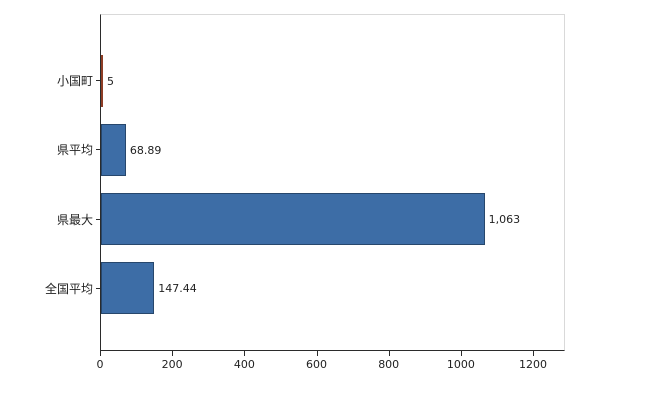 This screenshot has height=400, width=650. Describe the element at coordinates (100, 364) in the screenshot. I see `x-tick-label: 0` at that location.